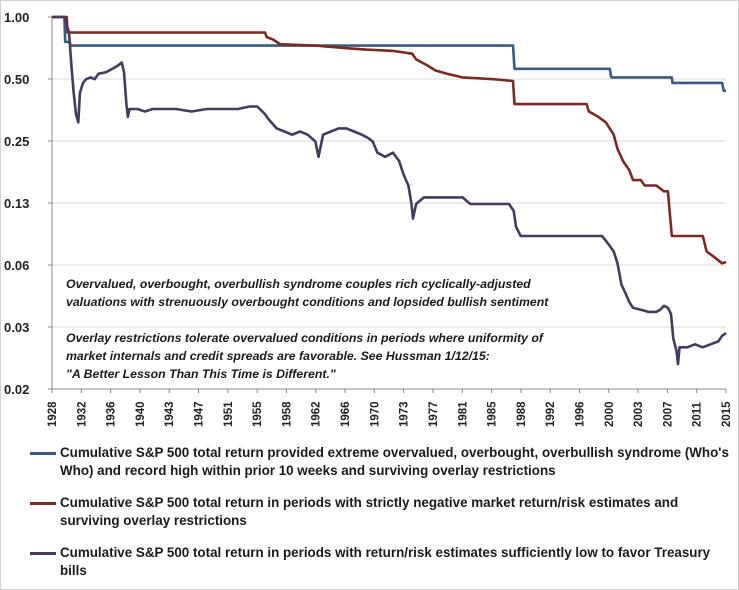 The image size is (739, 590). What do you see at coordinates (170, 414) in the screenshot?
I see `x-tick-label: 1943` at bounding box center [170, 414].